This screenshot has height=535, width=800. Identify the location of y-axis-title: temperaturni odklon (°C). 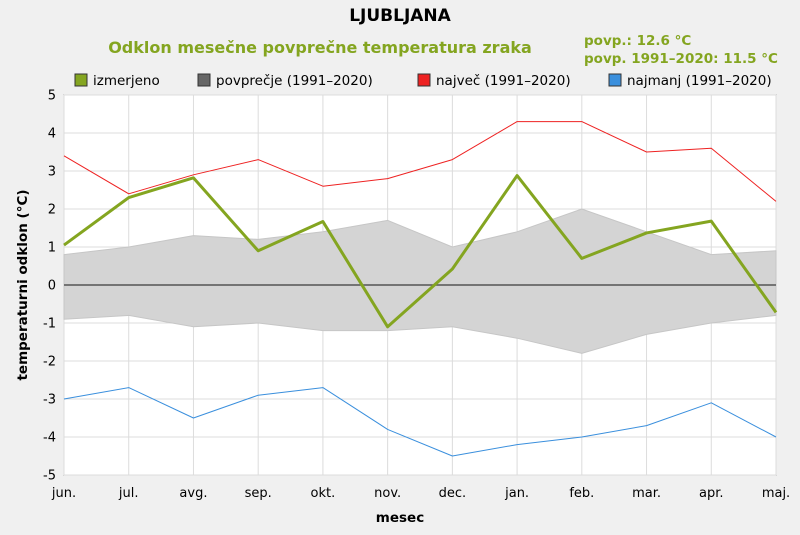
(23, 284).